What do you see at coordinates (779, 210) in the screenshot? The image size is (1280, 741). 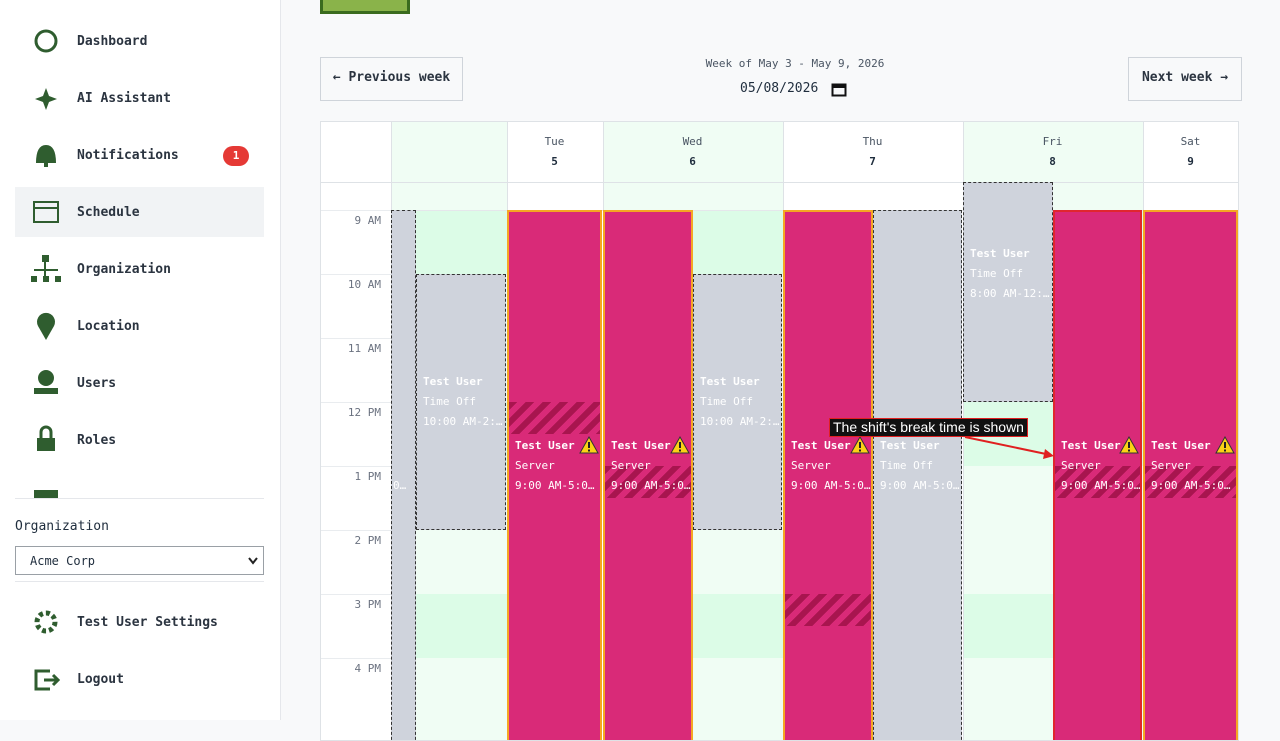 I see `row-line` at bounding box center [779, 210].